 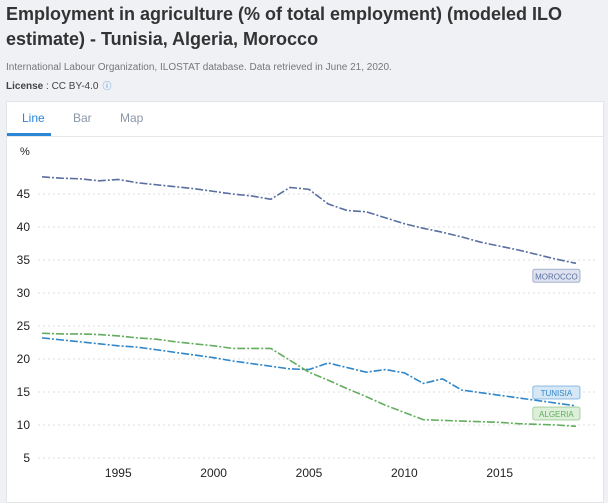 I want to click on y-tick-label: 40, so click(x=24, y=227).